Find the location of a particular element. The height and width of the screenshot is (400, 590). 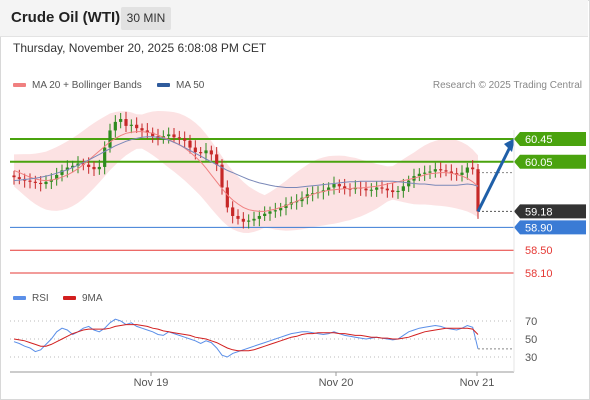

ma50-label: MA 50 is located at coordinates (190, 85).